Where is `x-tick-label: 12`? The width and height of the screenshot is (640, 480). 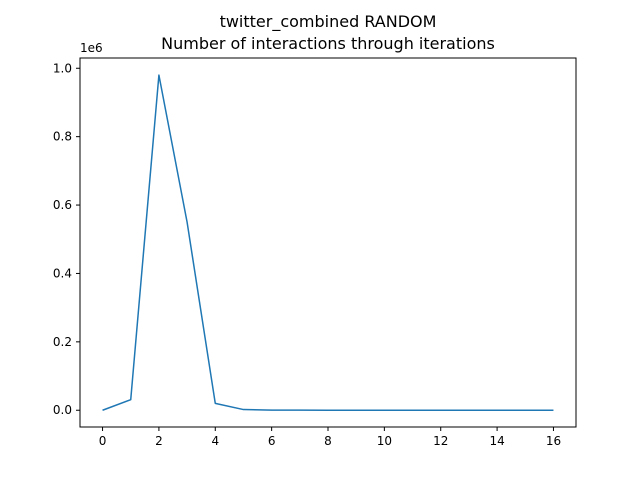
x-tick-label: 12 is located at coordinates (440, 441).